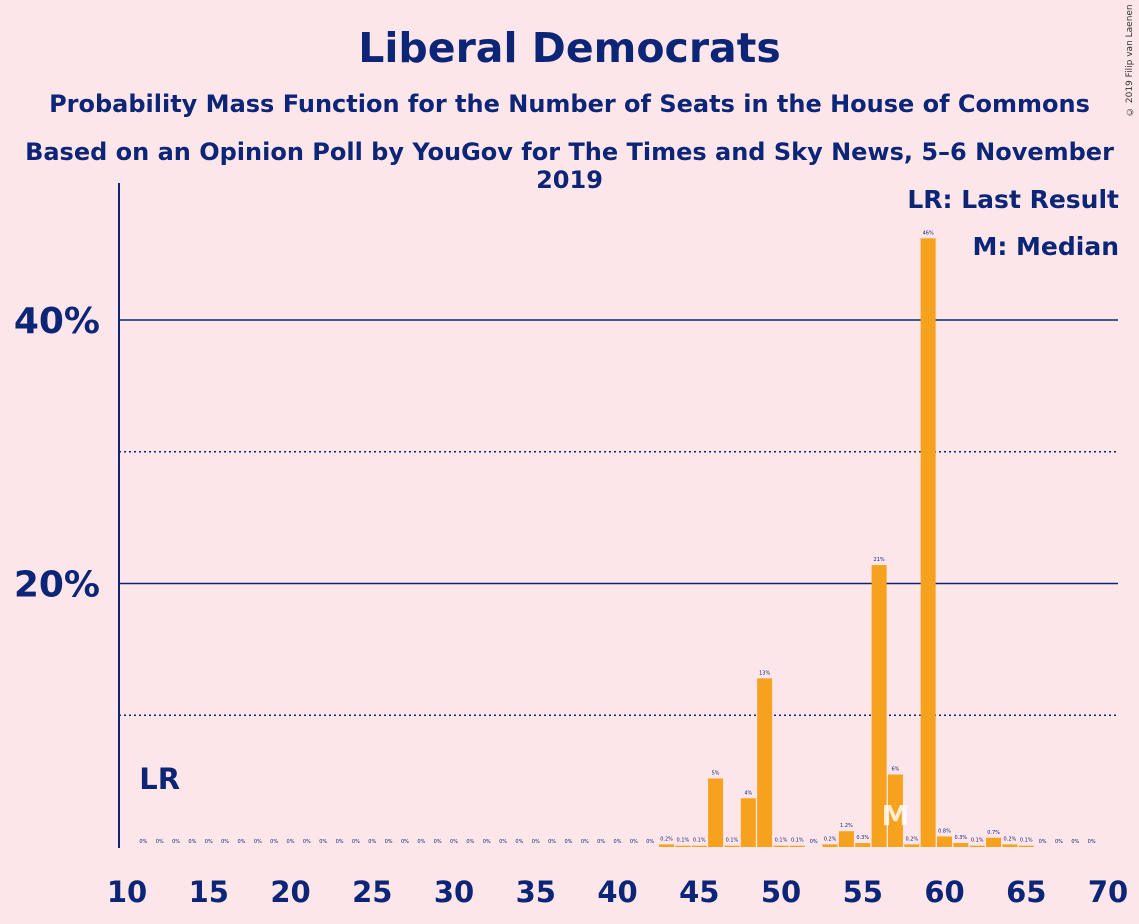 The height and width of the screenshot is (924, 1139). Describe the element at coordinates (536, 892) in the screenshot. I see `x-tick-label: 35` at that location.